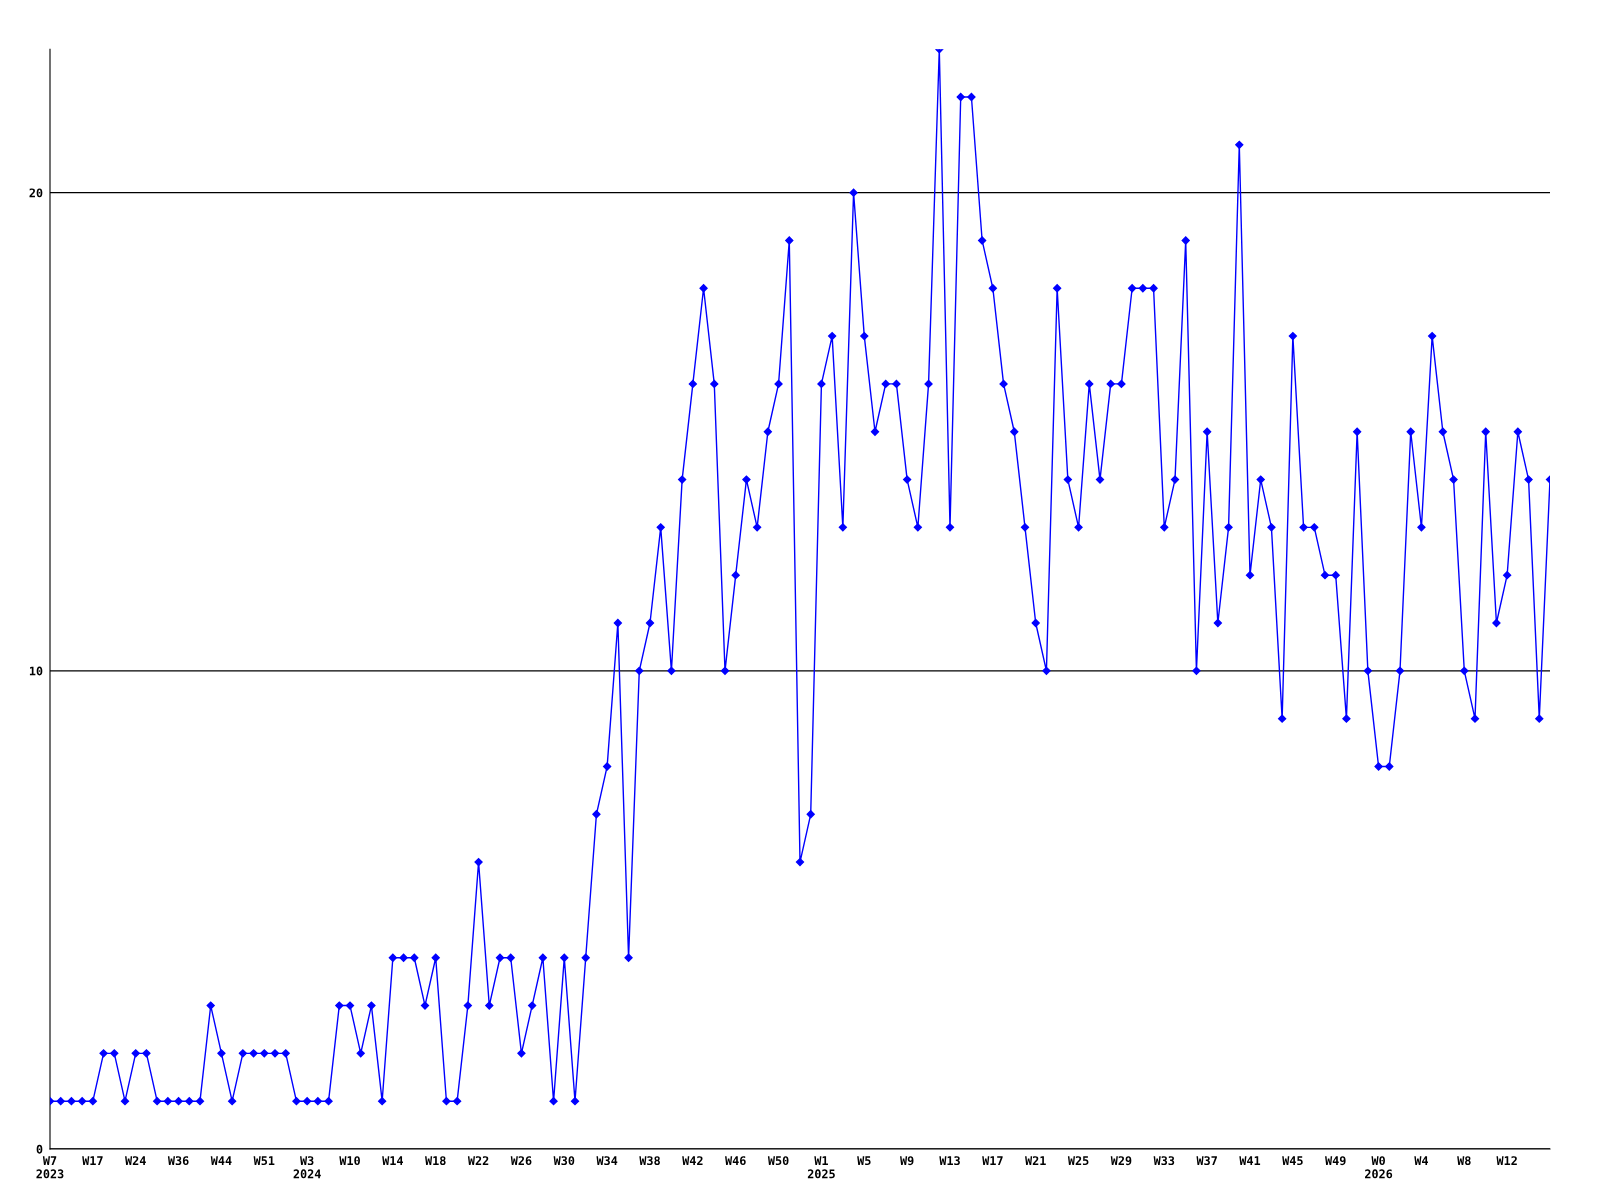 This screenshot has width=1600, height=1200. I want to click on x-tick-label: W42, so click(692, 1160).